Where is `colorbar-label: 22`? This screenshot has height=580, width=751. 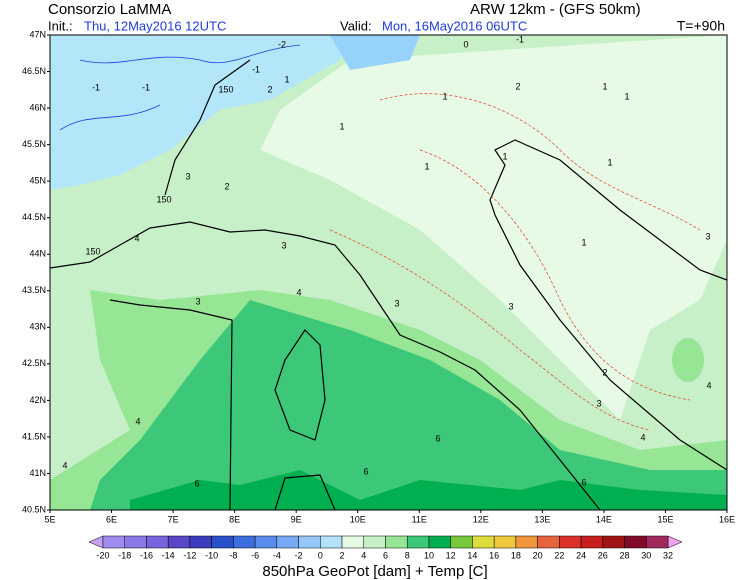 colorbar-label: 22 is located at coordinates (559, 555).